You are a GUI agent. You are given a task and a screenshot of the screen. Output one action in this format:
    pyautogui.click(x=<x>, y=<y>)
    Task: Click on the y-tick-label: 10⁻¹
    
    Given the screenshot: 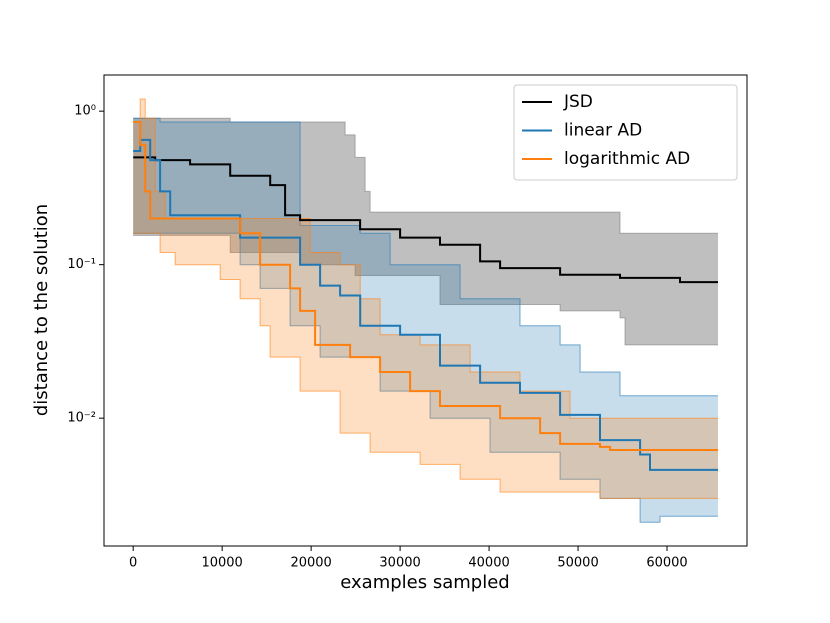 What is the action you would take?
    pyautogui.click(x=81, y=264)
    